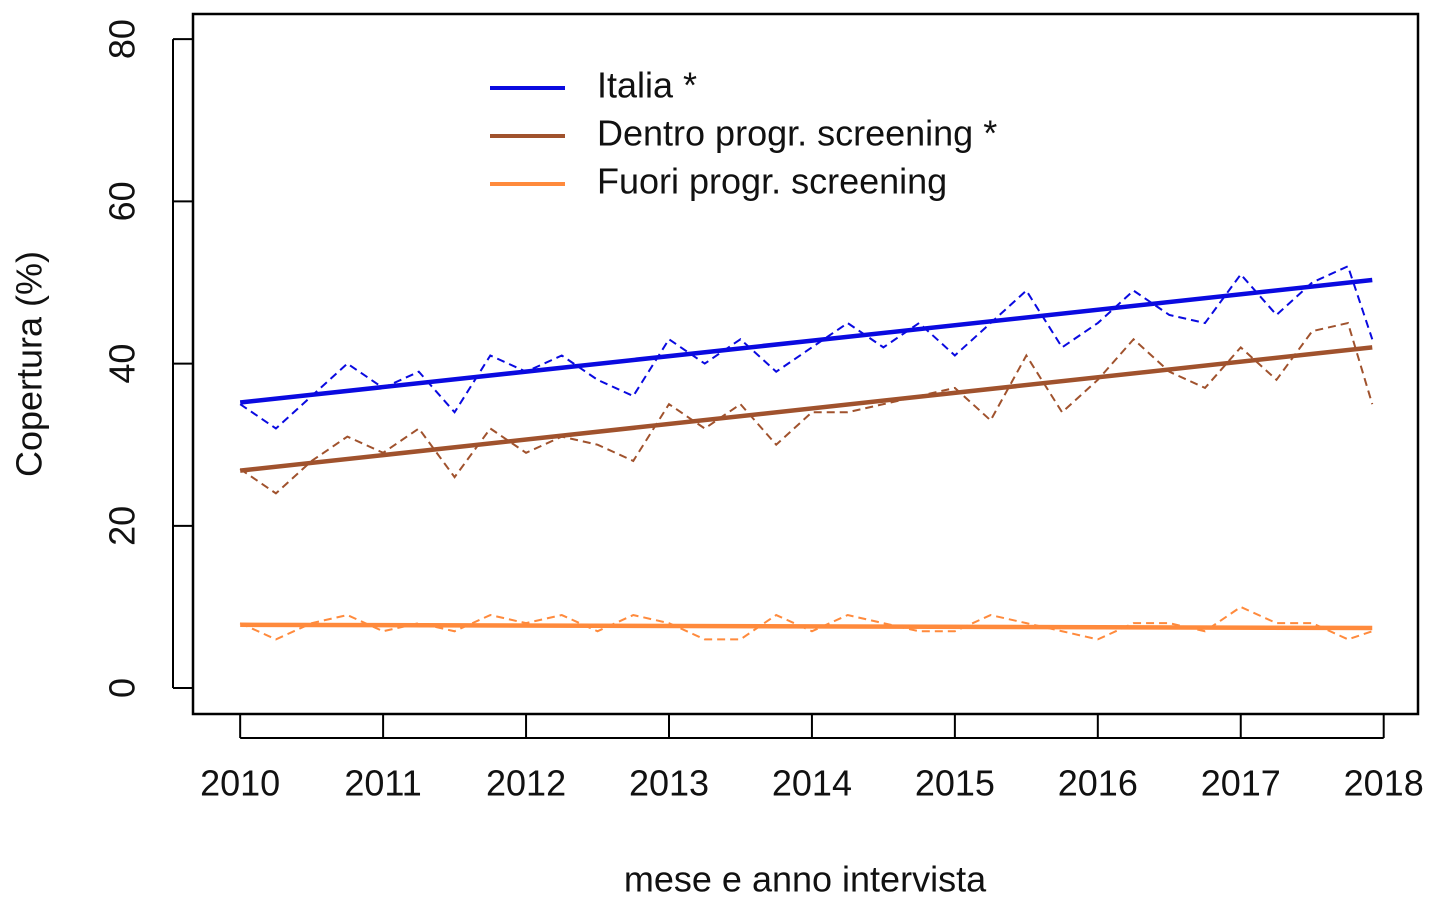 Image resolution: width=1429 pixels, height=904 pixels. I want to click on x-tick-label: 2016, so click(1098, 783).